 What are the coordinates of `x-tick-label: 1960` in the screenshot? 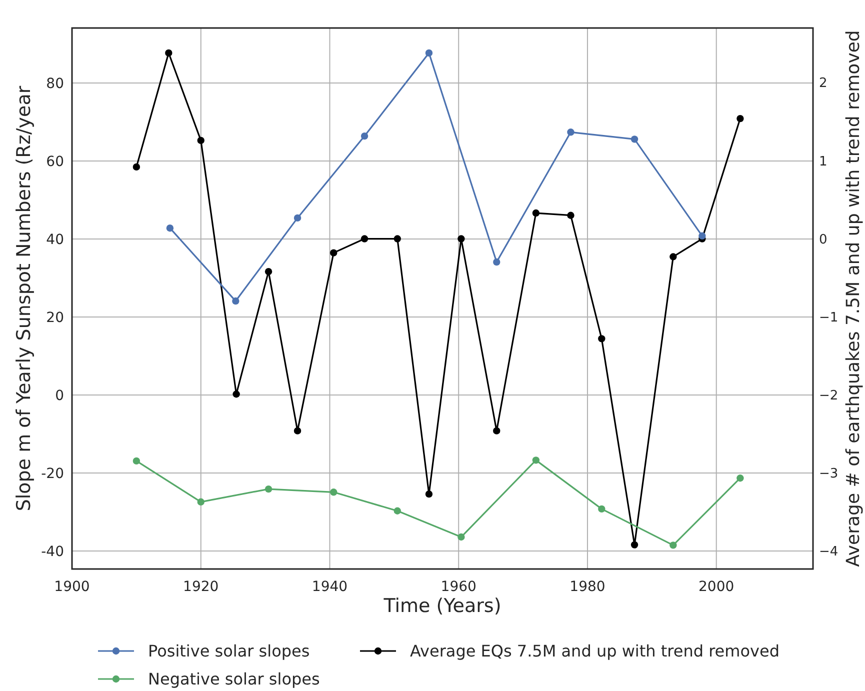 It's located at (458, 587).